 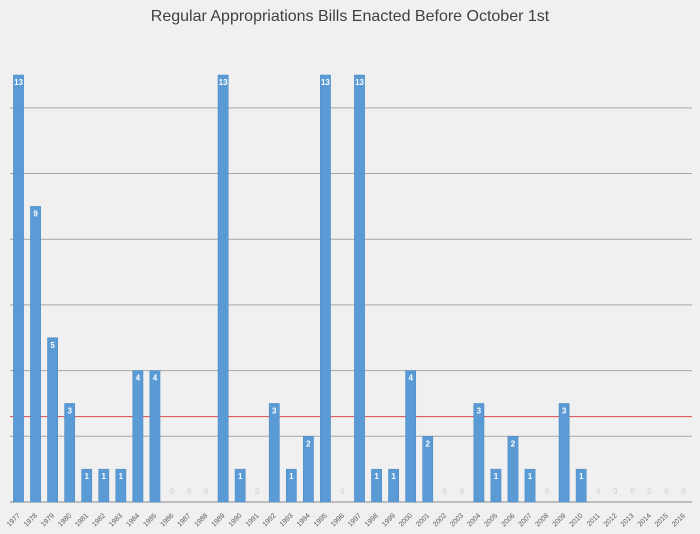 What do you see at coordinates (48, 520) in the screenshot?
I see `x-tick-label: 1979` at bounding box center [48, 520].